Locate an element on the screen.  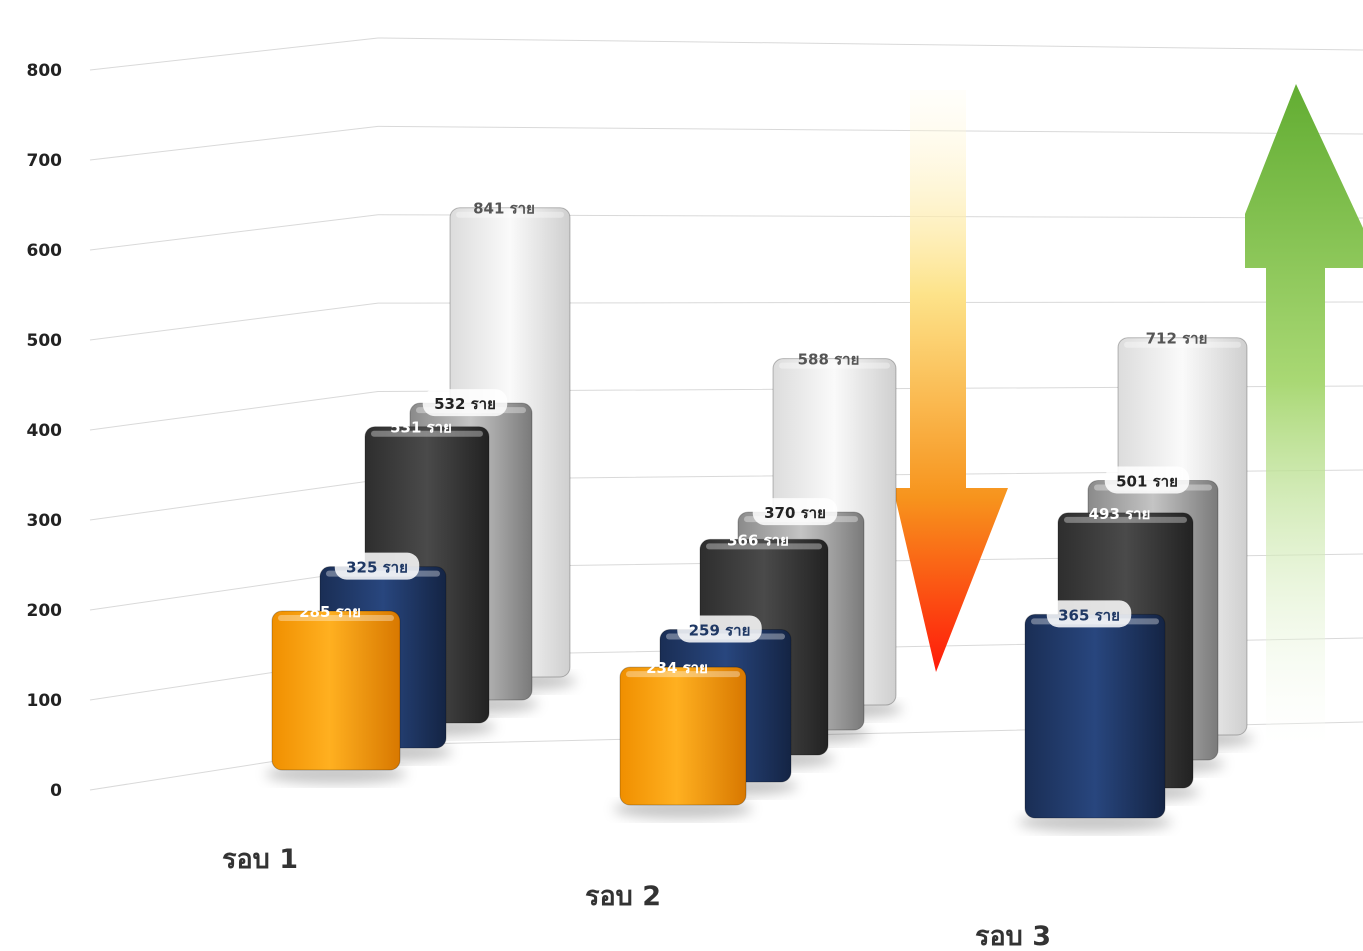
y-tick-label: 400 is located at coordinates (45, 431).